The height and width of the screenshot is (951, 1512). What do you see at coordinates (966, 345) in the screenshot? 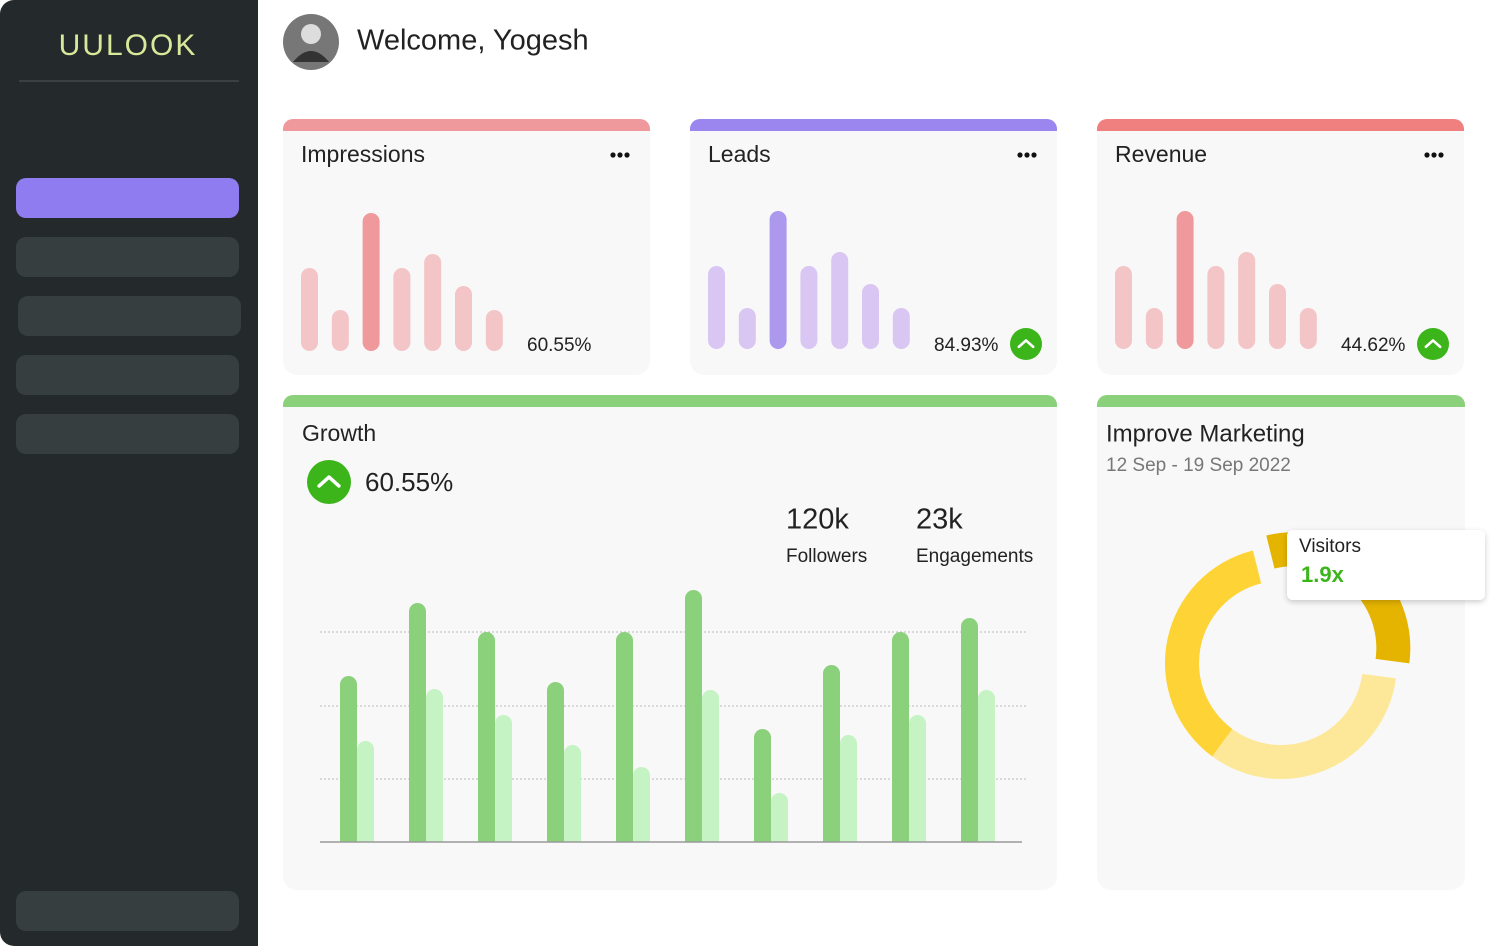
I see `card-percent: 84.93%` at bounding box center [966, 345].